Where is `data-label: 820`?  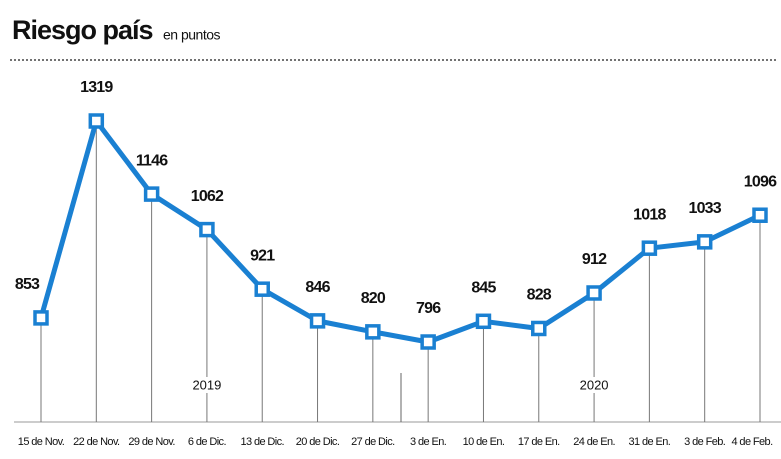 data-label: 820 is located at coordinates (373, 298).